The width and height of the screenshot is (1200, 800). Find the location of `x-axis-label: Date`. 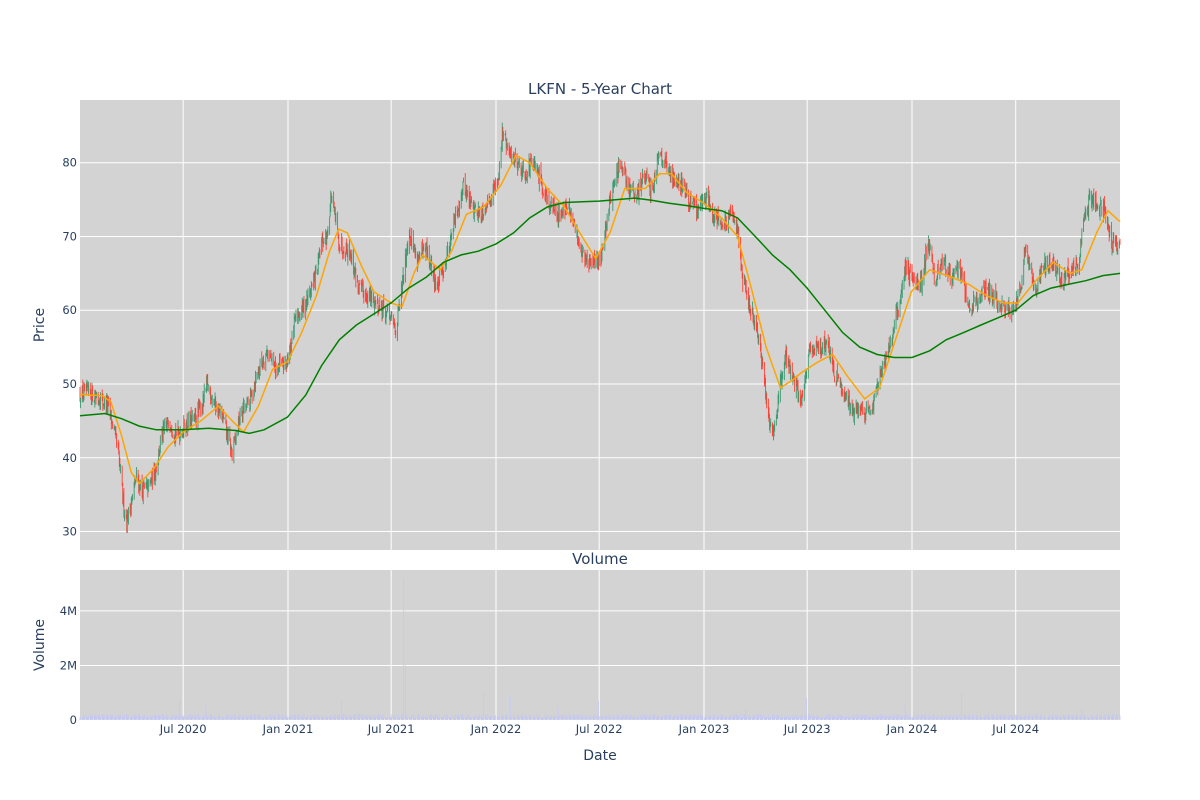

x-axis-label: Date is located at coordinates (599, 756).